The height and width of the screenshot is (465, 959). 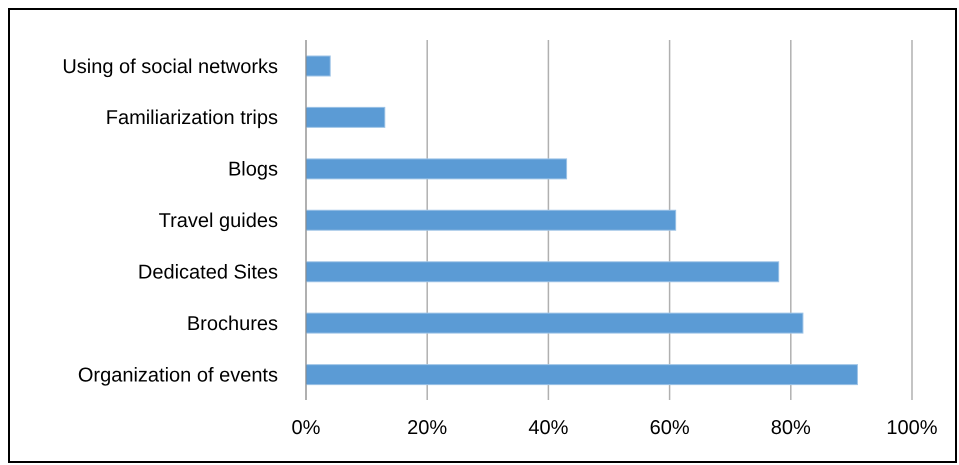 What do you see at coordinates (232, 323) in the screenshot?
I see `y-tick-label: Brochures` at bounding box center [232, 323].